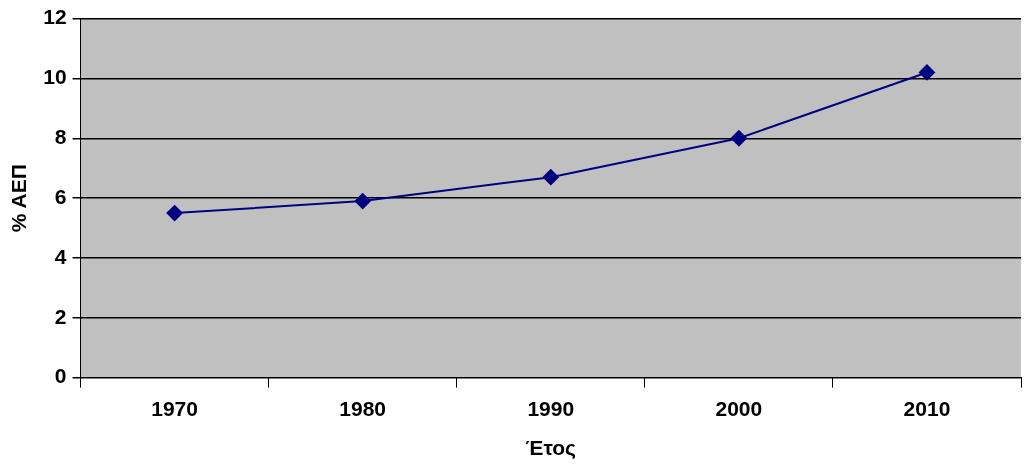  Describe the element at coordinates (60, 256) in the screenshot. I see `y-tick-label: 4` at that location.